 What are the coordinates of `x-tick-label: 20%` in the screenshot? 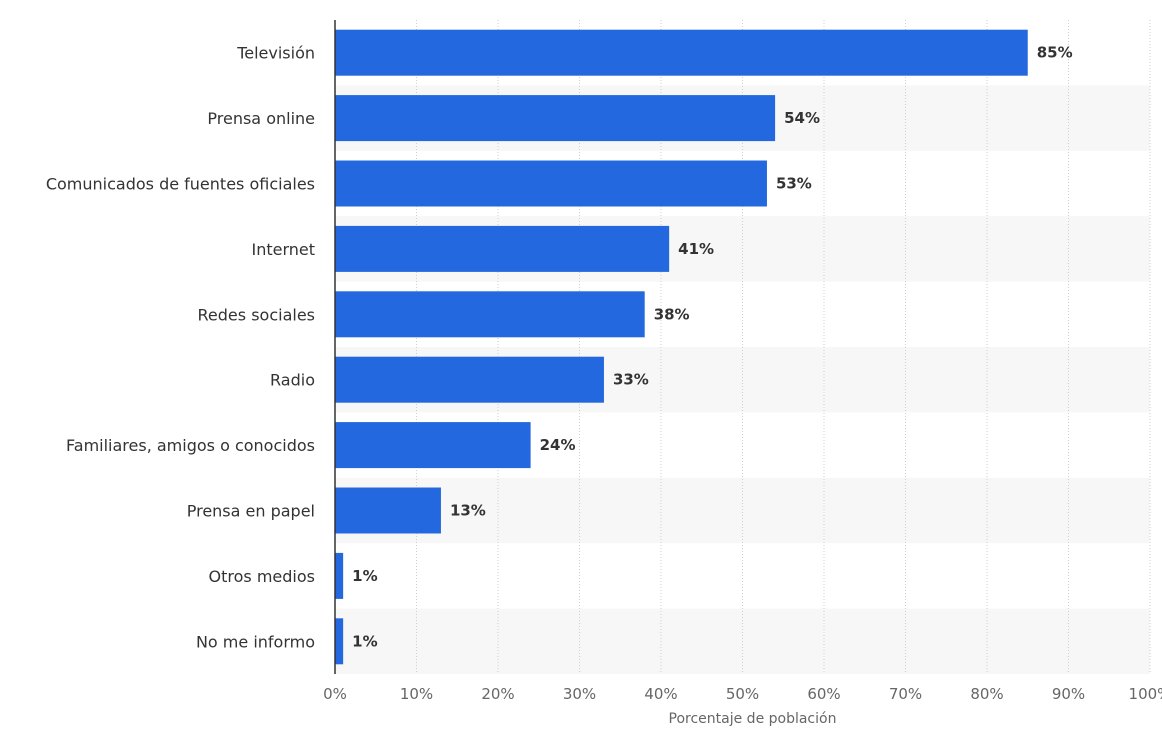 It's located at (497, 694).